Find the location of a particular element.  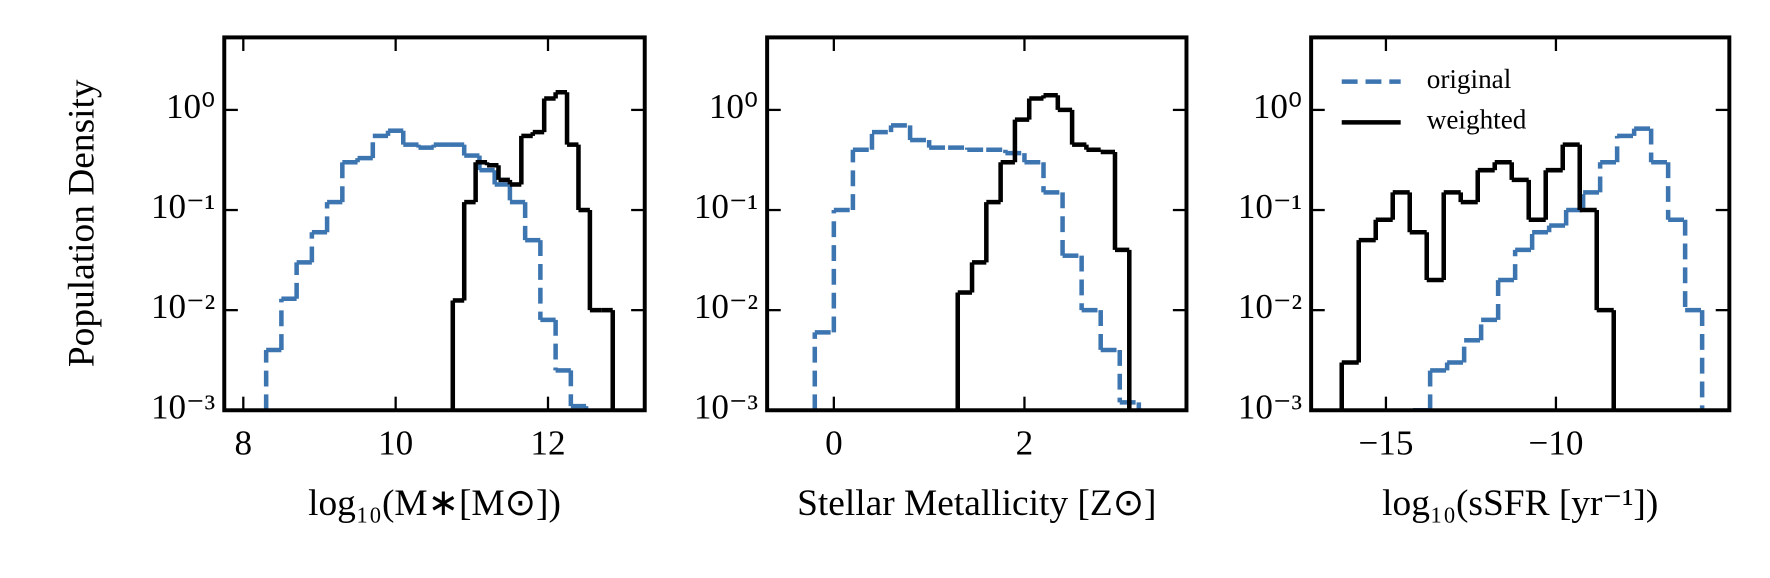

x-tick-label: −15 is located at coordinates (1385, 443).